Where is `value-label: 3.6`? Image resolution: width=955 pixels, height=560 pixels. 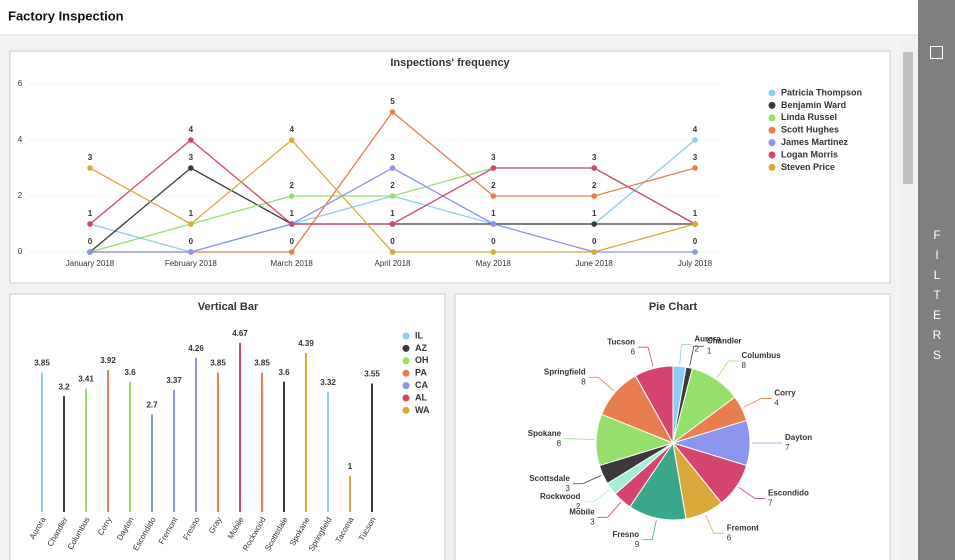 value-label: 3.6 is located at coordinates (130, 372).